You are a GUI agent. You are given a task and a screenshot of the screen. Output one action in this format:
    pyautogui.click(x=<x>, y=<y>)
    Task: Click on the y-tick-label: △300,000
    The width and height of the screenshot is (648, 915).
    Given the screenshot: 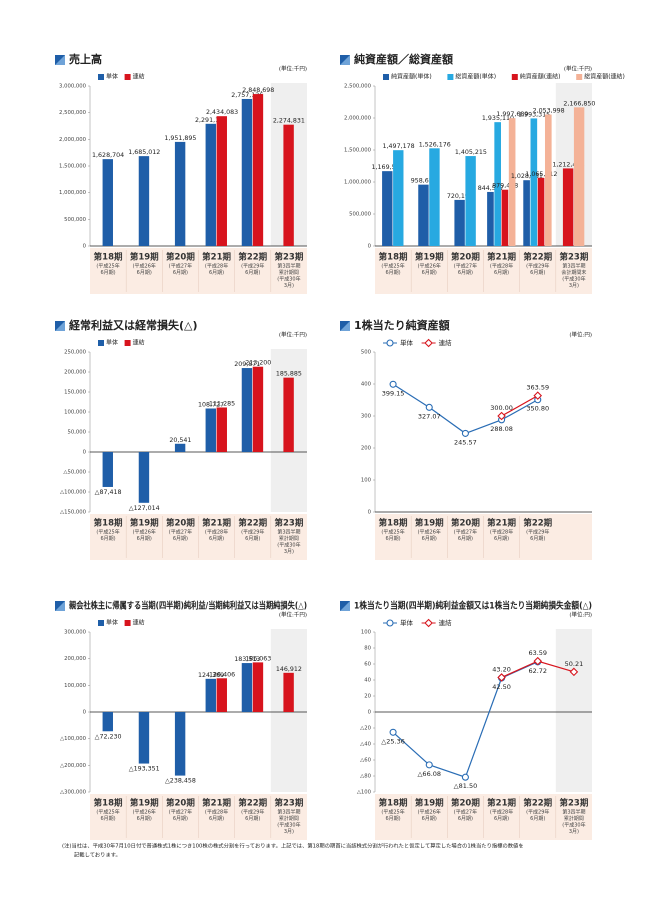 What is the action you would take?
    pyautogui.click(x=73, y=793)
    